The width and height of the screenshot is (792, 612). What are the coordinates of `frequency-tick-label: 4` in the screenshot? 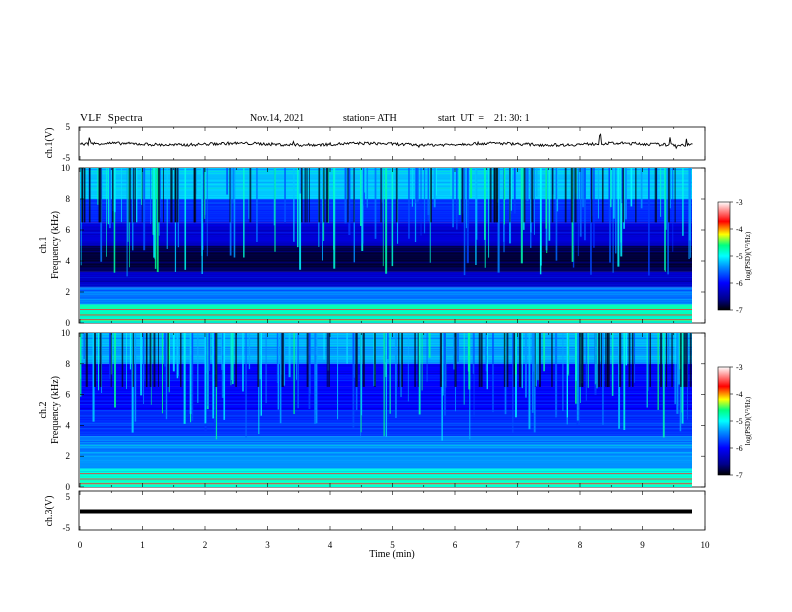 It's located at (68, 261).